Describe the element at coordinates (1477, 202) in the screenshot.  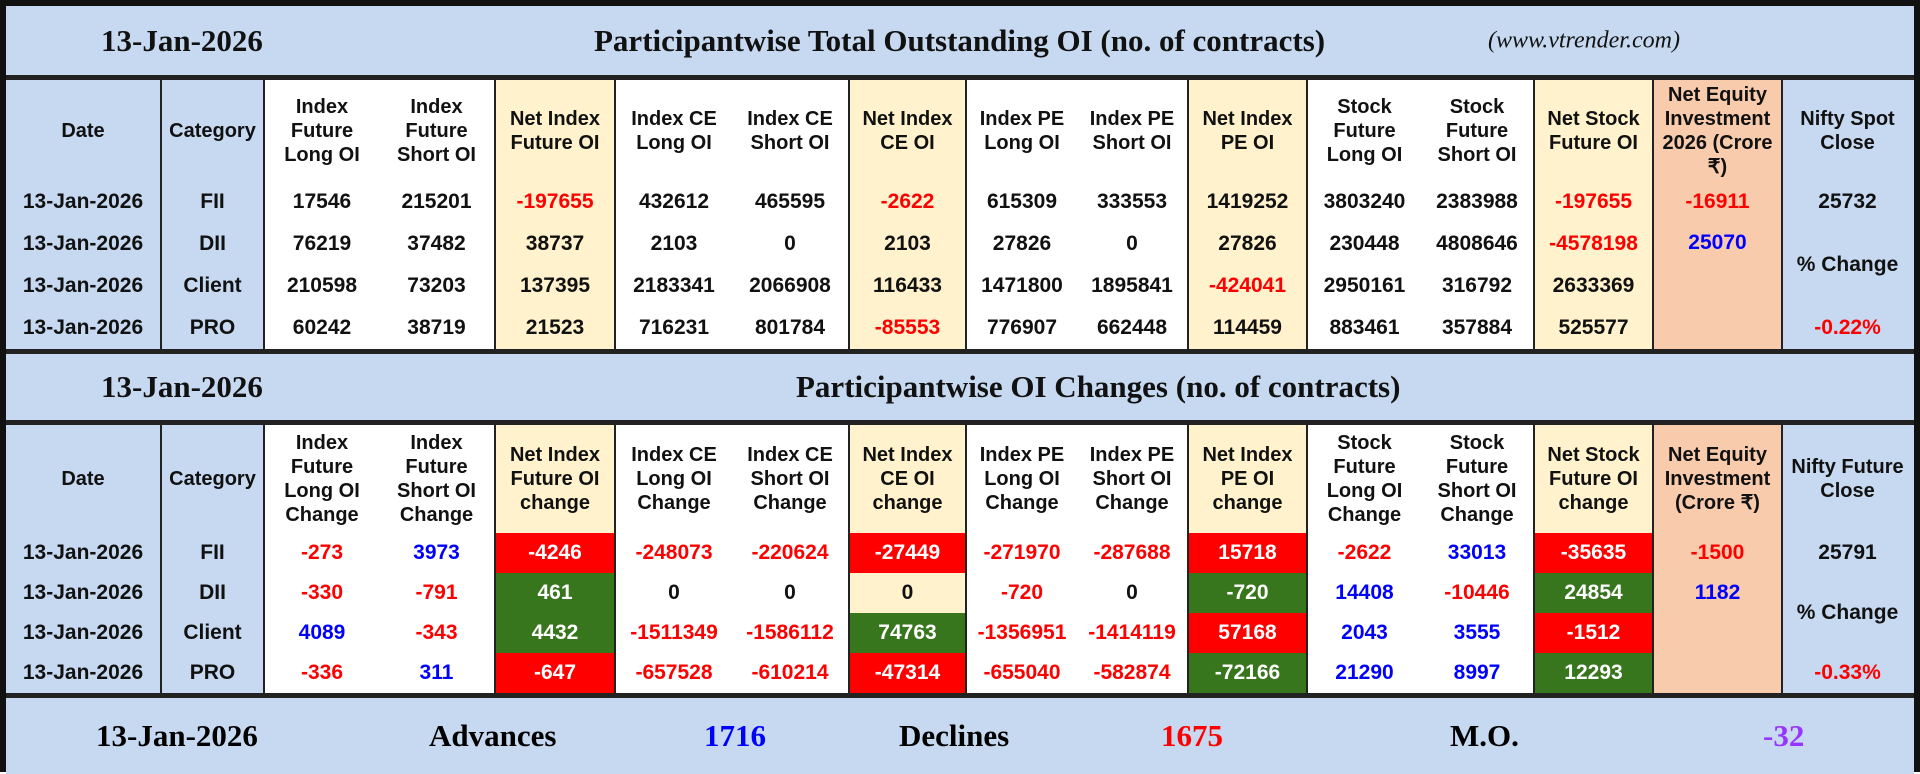
I see `value-cell: 2383988` at that location.